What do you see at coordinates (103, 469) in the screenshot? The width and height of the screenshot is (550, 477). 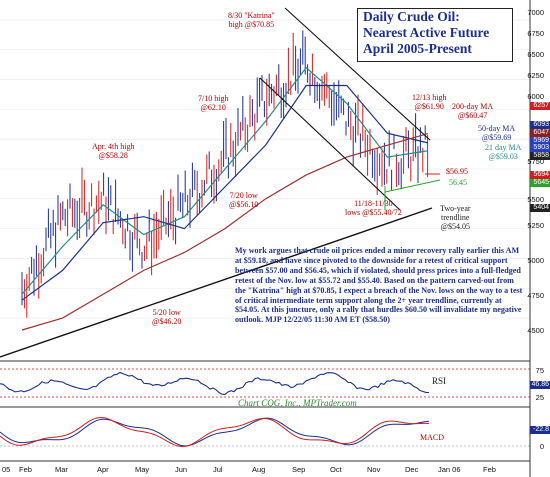 I see `x-tick-apr: Apr` at bounding box center [103, 469].